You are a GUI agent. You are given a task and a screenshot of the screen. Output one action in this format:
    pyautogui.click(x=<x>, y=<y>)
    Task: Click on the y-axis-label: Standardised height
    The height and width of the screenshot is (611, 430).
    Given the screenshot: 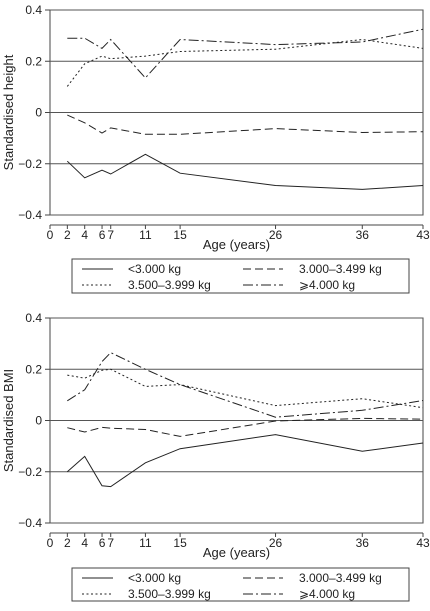 What is the action you would take?
    pyautogui.click(x=8, y=112)
    